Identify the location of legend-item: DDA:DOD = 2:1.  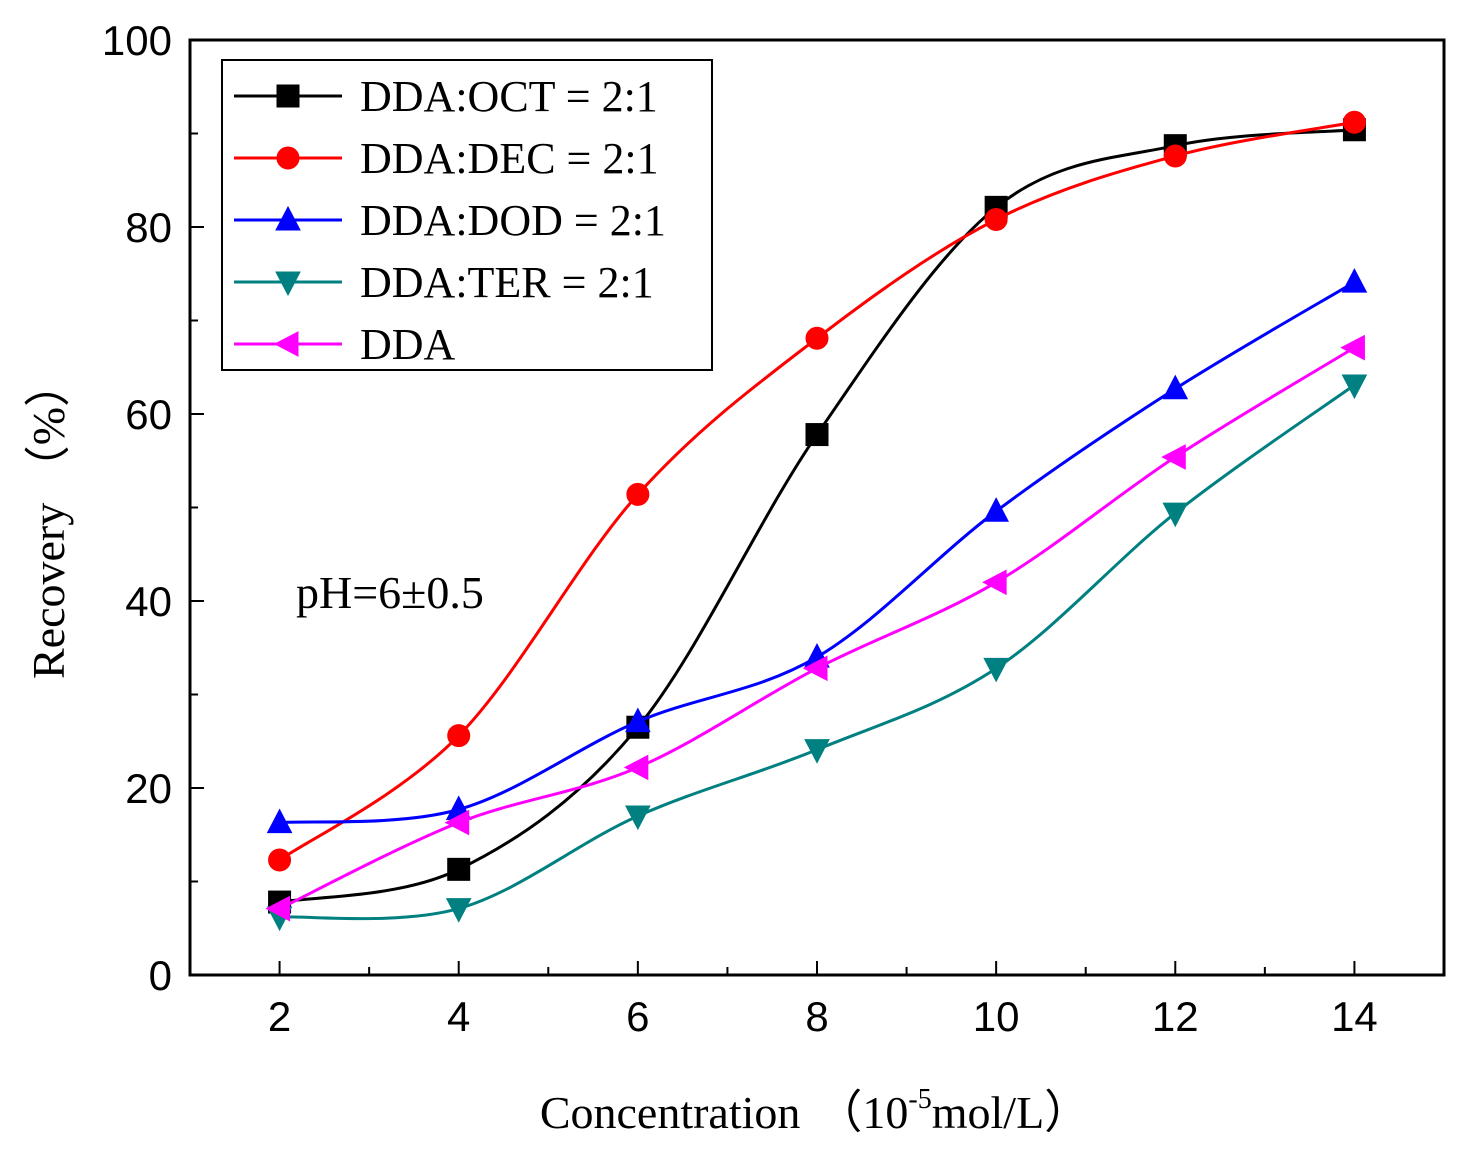
(450, 220).